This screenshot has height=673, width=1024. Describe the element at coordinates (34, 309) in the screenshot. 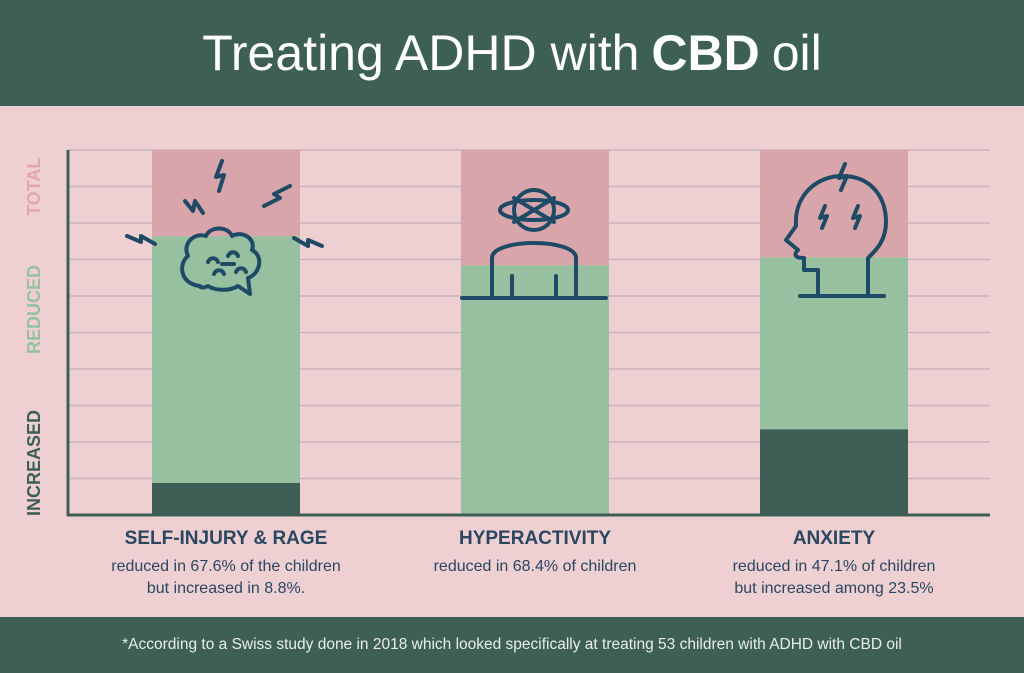

I see `legend-reduced: REDUCED` at that location.